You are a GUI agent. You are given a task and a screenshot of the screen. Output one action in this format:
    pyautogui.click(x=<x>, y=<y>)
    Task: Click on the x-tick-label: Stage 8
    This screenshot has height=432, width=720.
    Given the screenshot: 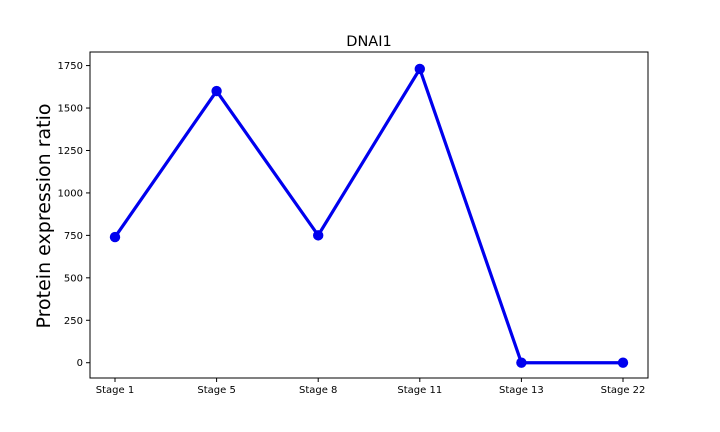 What is the action you would take?
    pyautogui.click(x=318, y=390)
    